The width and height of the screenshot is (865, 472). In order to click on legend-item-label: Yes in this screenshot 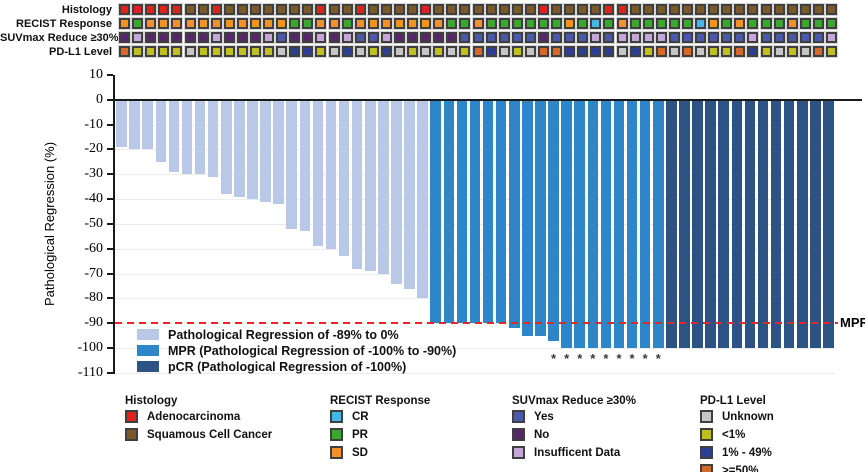, I will do `click(544, 417)`.